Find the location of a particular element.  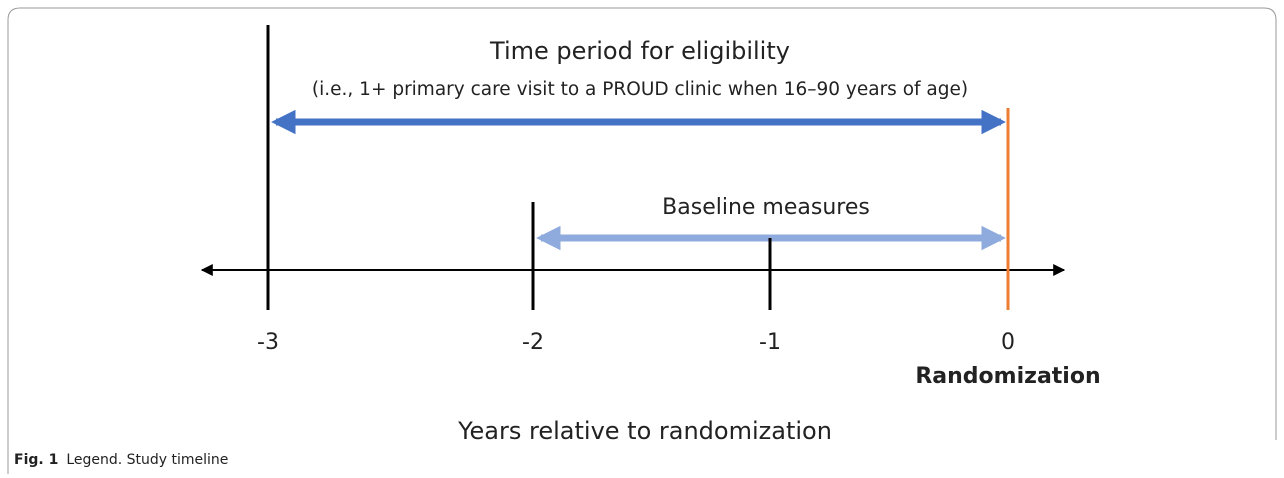

axis-label: Years relative to randomization is located at coordinates (644, 431).